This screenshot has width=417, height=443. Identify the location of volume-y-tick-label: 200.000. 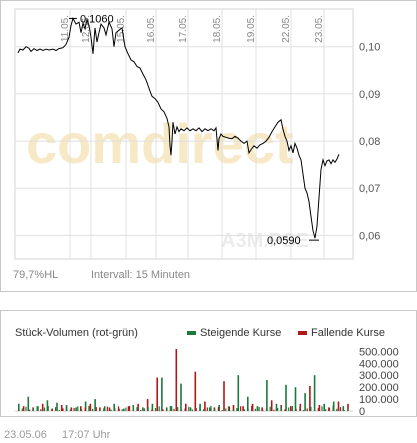
(379, 388).